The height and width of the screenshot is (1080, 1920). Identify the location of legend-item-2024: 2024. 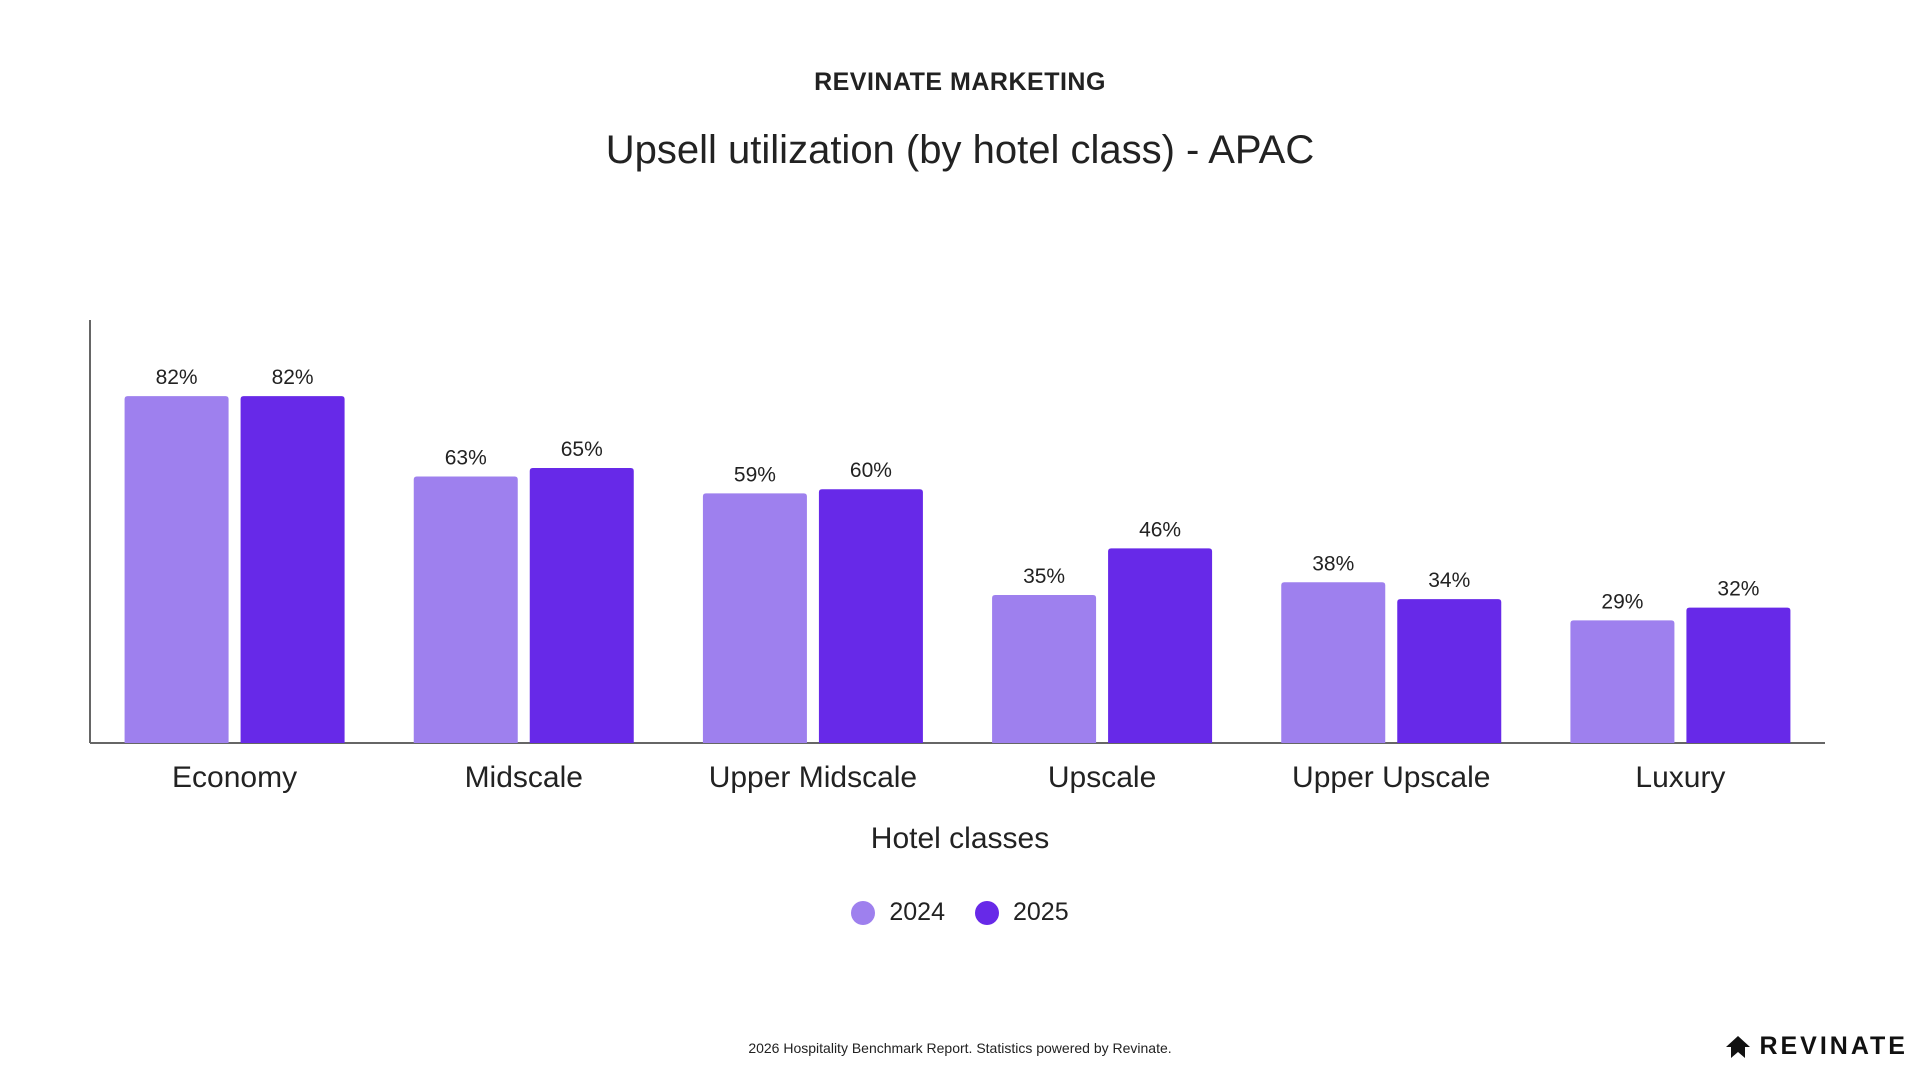
(898, 912).